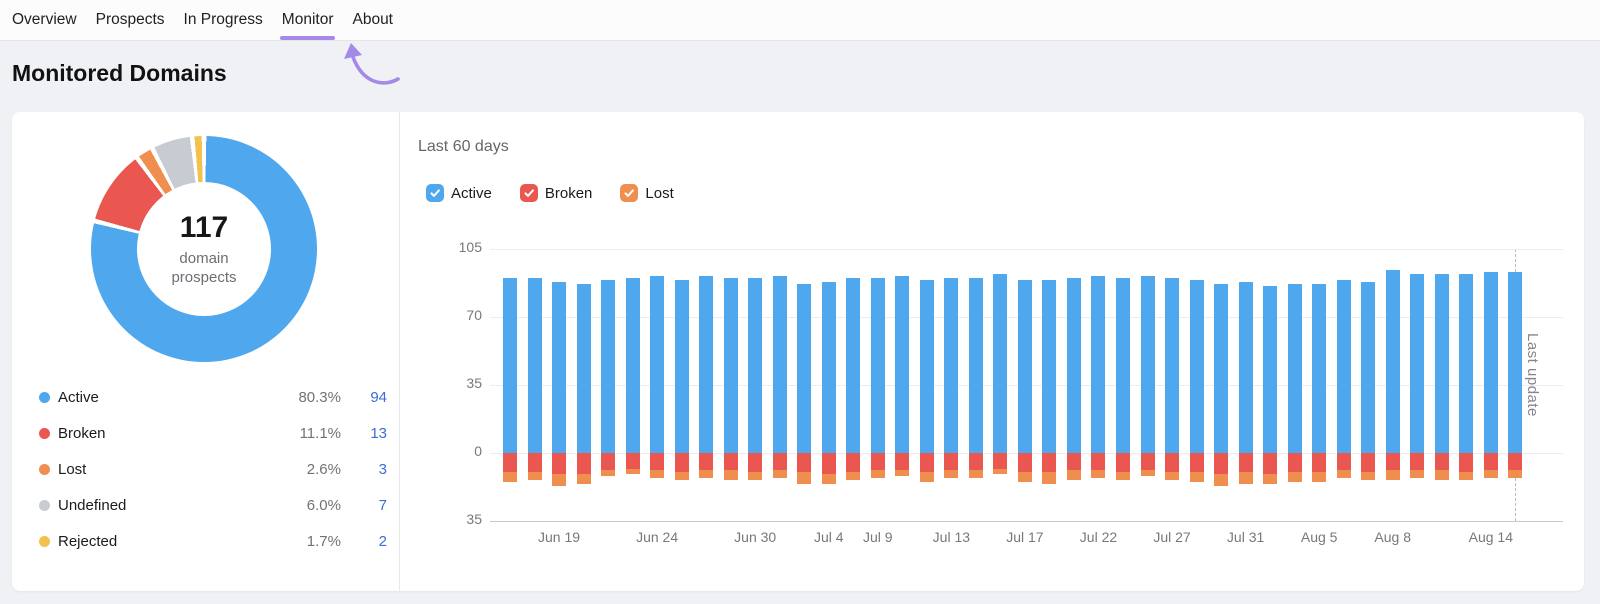 The height and width of the screenshot is (604, 1600). I want to click on legend-count-link: 7, so click(382, 505).